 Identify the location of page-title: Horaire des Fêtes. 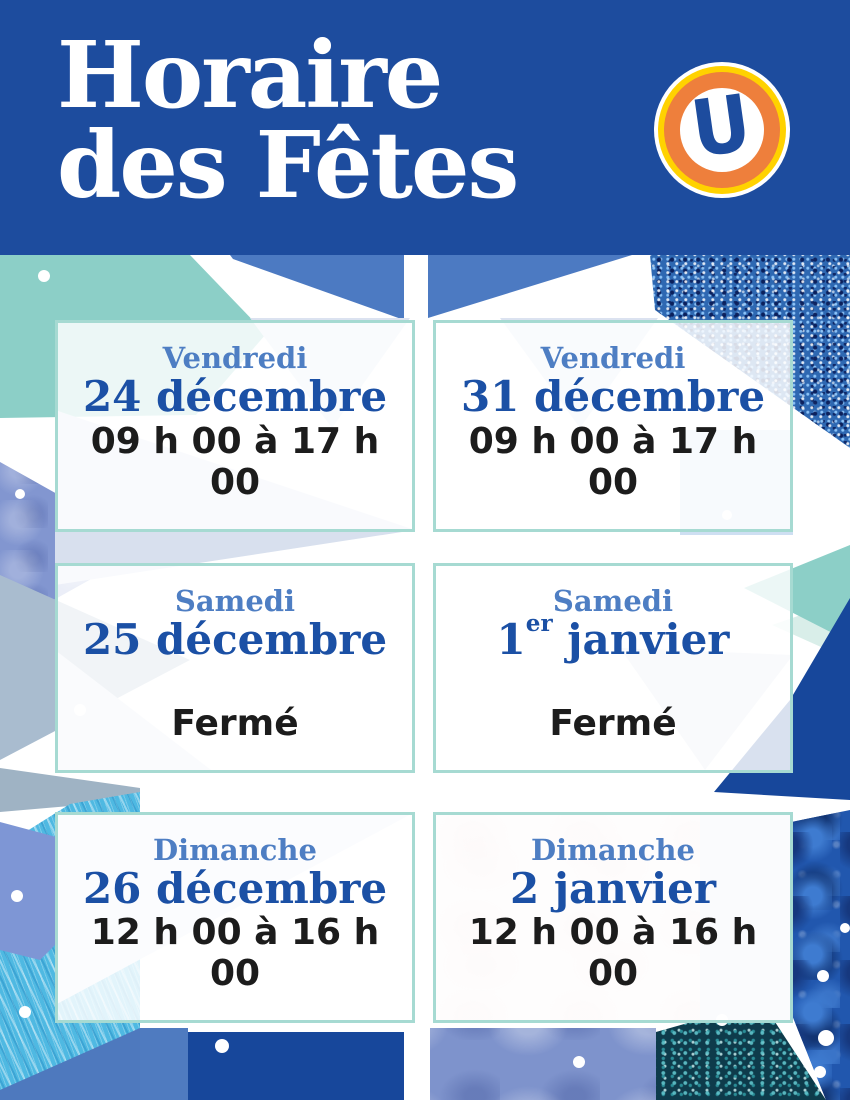
(288, 120).